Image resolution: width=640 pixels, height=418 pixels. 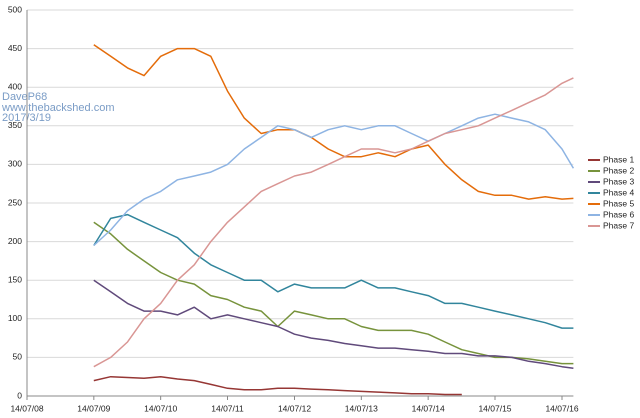 I want to click on y-tick-label: 500, so click(x=15, y=9).